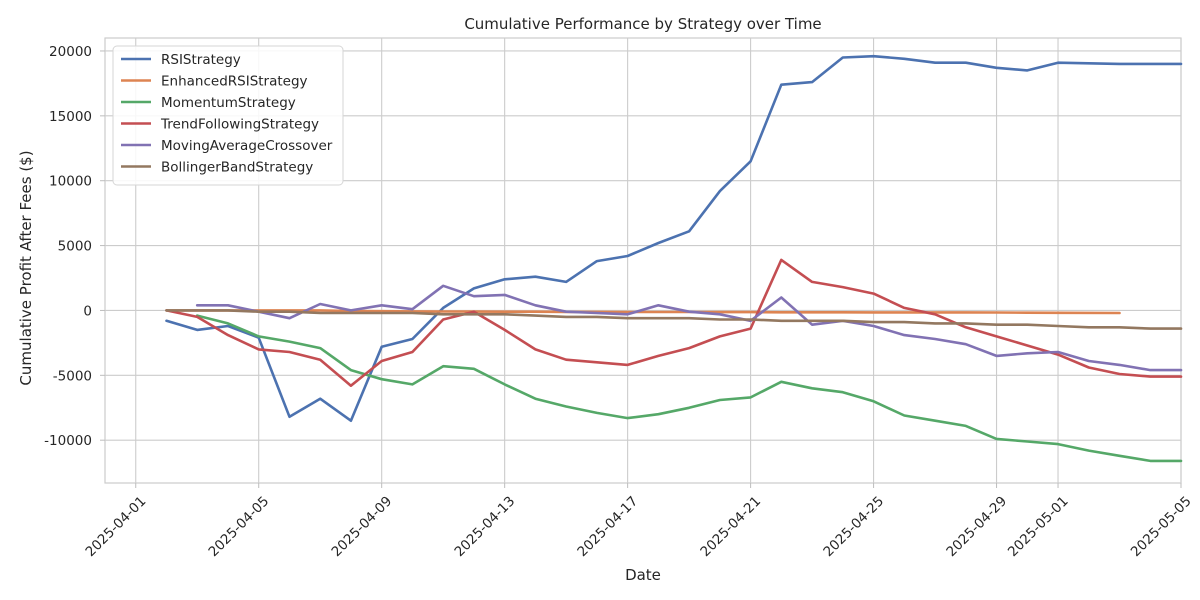  I want to click on series-line-EnhancedRSIStrategy, so click(643, 312).